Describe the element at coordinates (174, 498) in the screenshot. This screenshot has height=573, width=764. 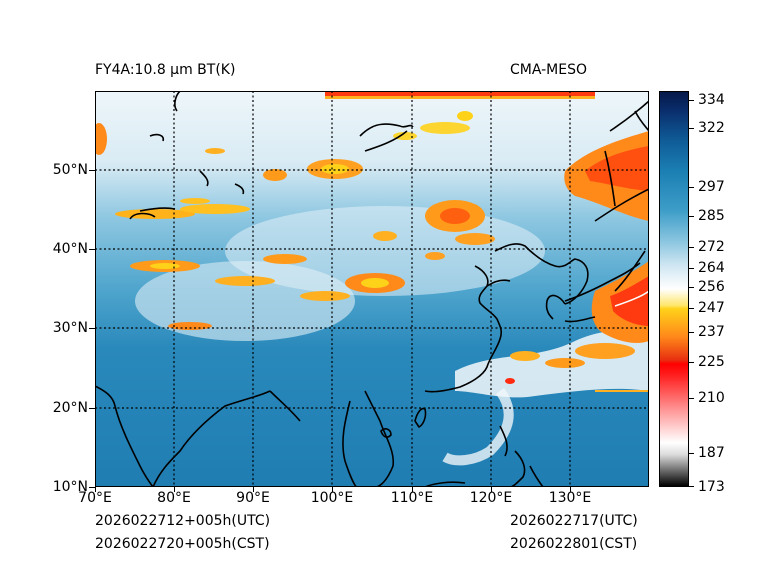
I see `lon-label: 80°E` at that location.